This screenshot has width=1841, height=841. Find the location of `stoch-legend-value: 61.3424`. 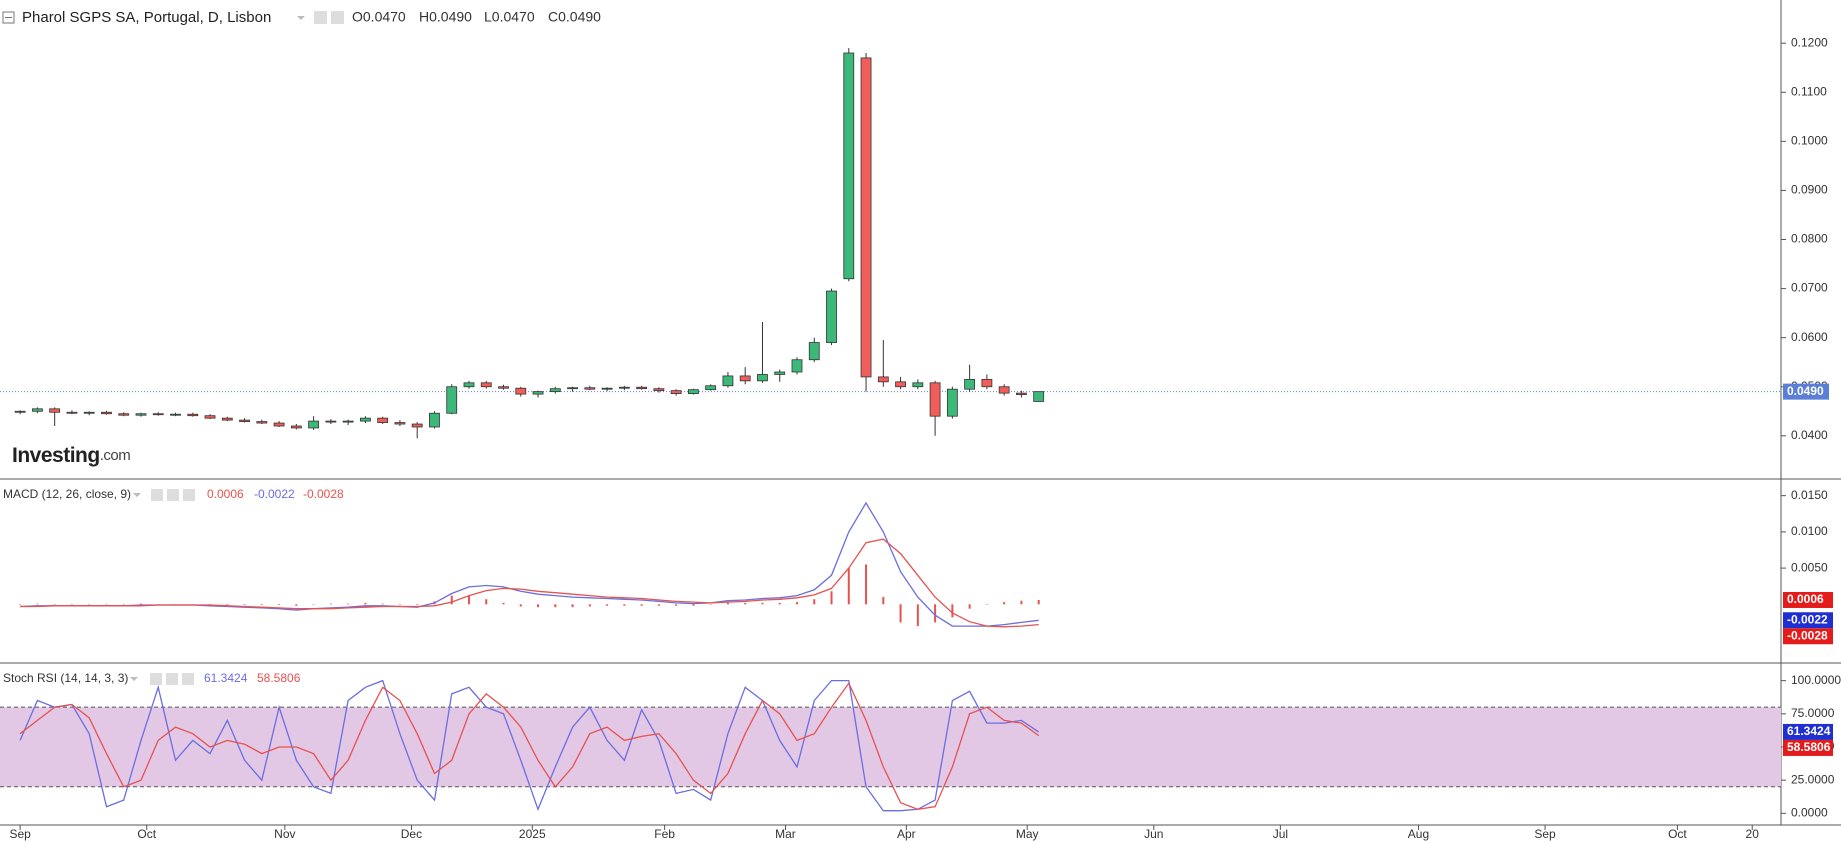

stoch-legend-value: 61.3424 is located at coordinates (226, 678).